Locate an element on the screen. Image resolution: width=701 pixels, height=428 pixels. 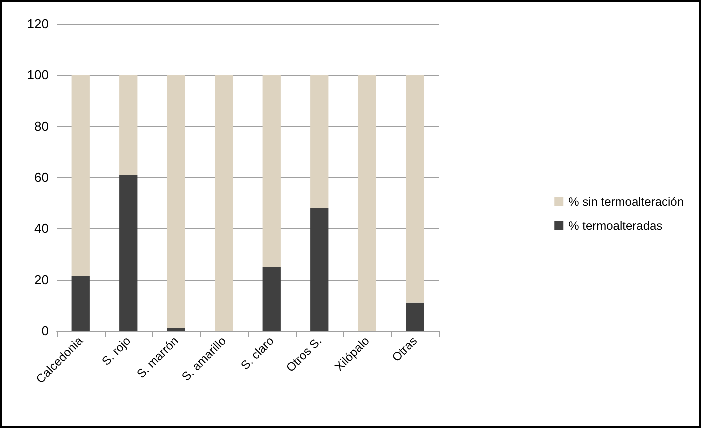
y-tick-label: 120 is located at coordinates (38, 24).